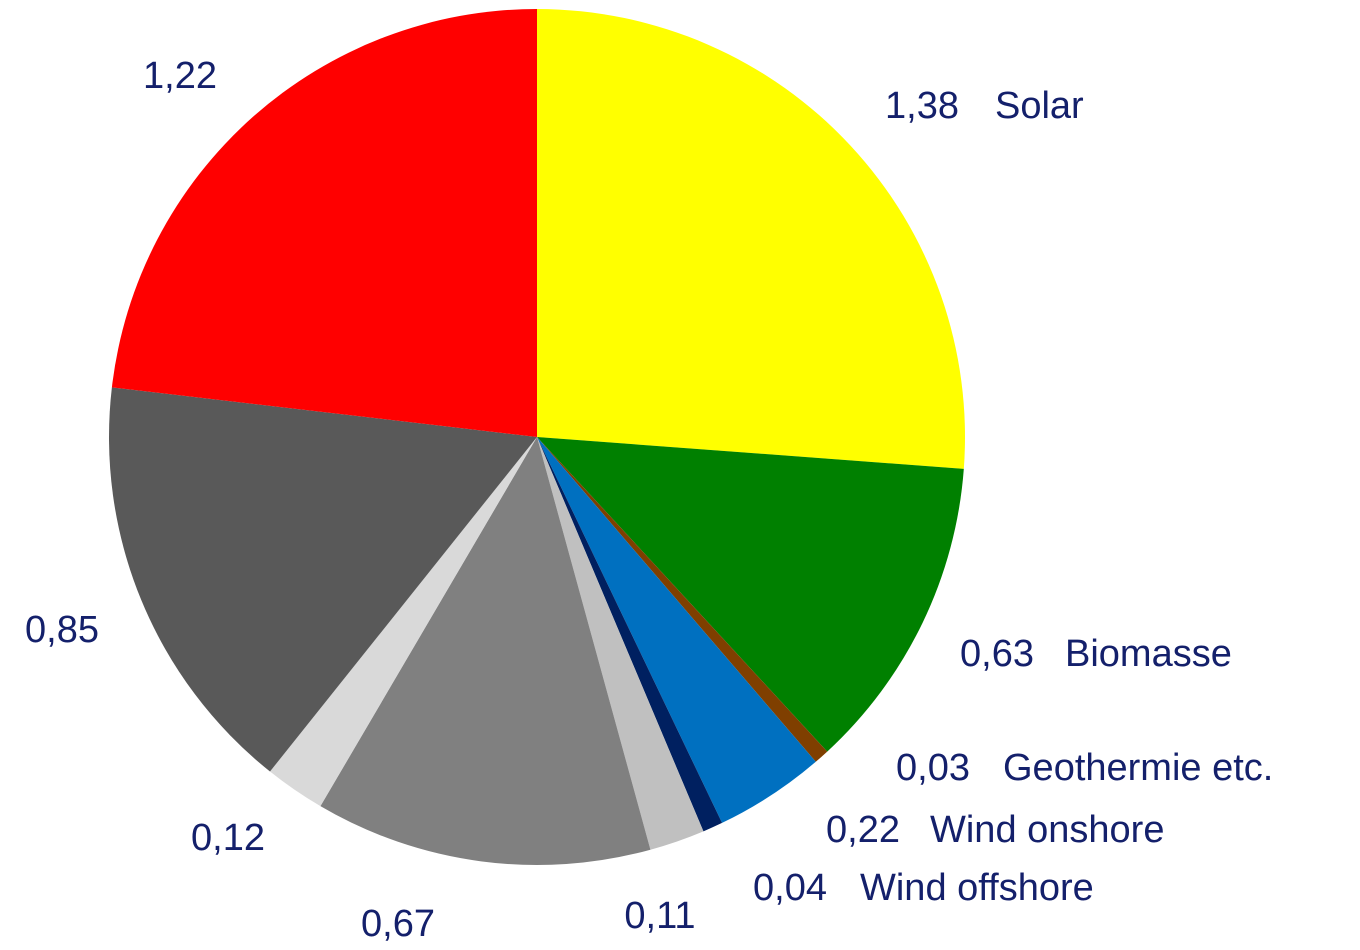 This screenshot has width=1360, height=950. What do you see at coordinates (1148, 654) in the screenshot?
I see `category-label: Biomasse` at bounding box center [1148, 654].